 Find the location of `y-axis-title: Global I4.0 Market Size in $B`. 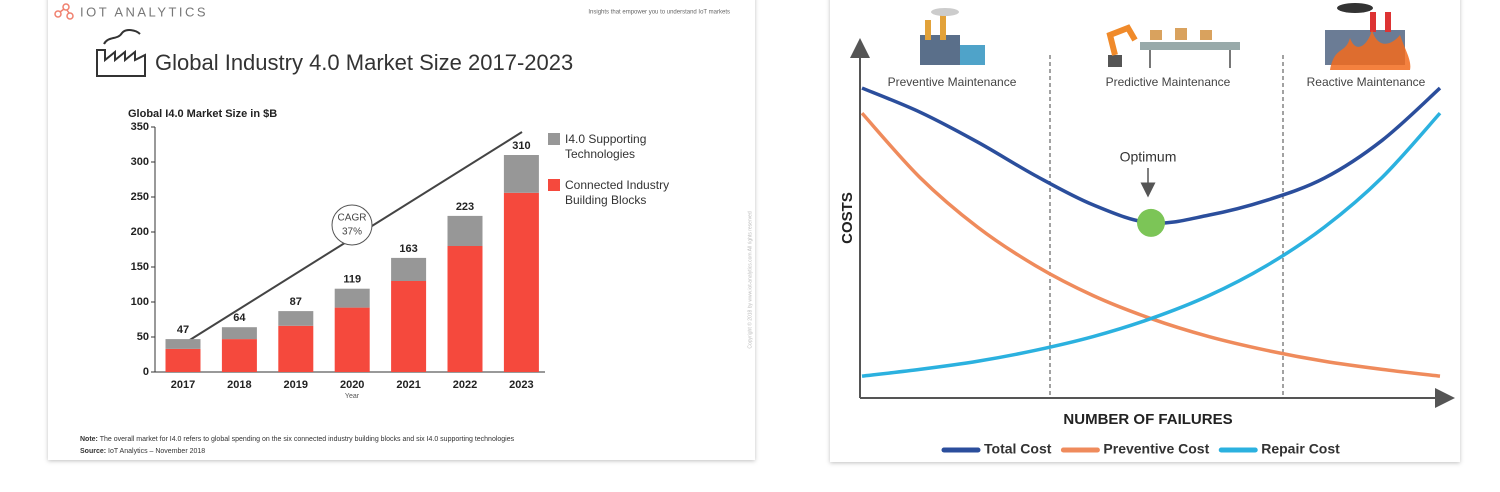

y-axis-title: Global I4.0 Market Size in $B is located at coordinates (202, 114).